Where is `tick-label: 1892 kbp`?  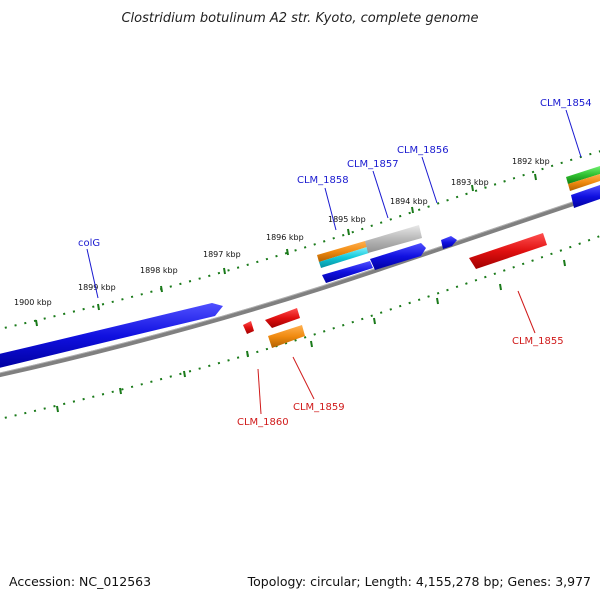
tick-label: 1892 kbp is located at coordinates (531, 161).